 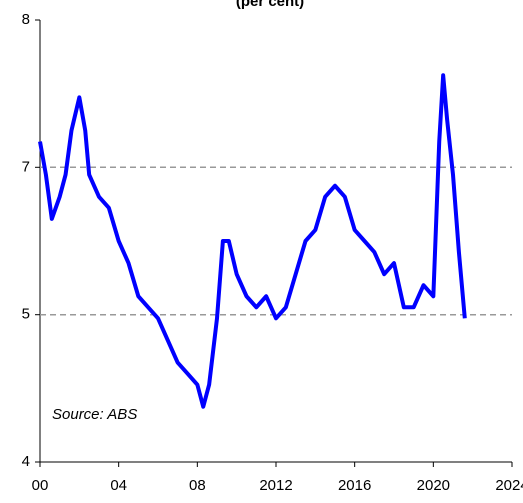 I want to click on x-tick-label: 2020, so click(x=433, y=485).